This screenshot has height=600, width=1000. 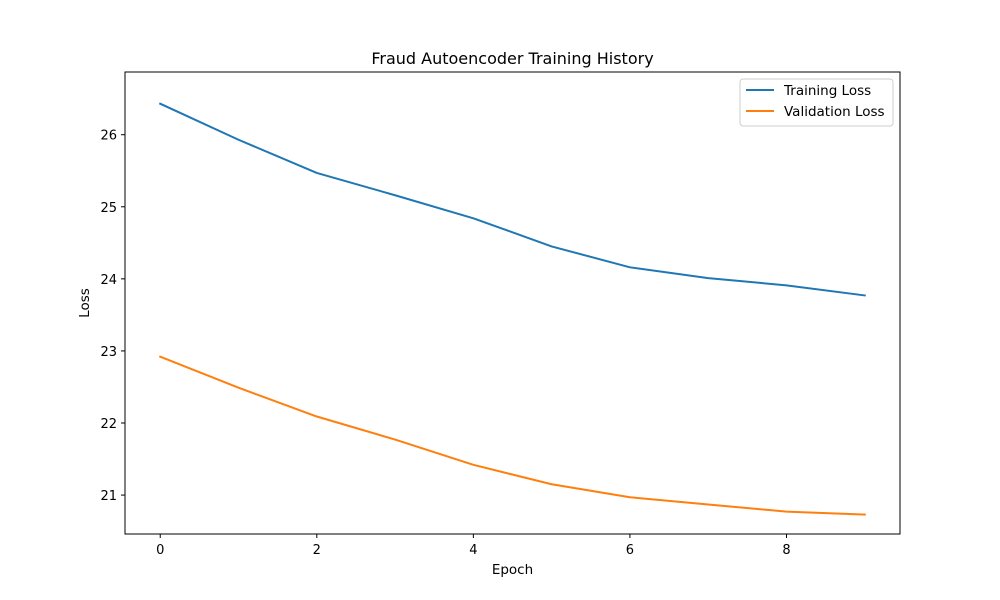 I want to click on y-tick-label: 26, so click(x=108, y=136).